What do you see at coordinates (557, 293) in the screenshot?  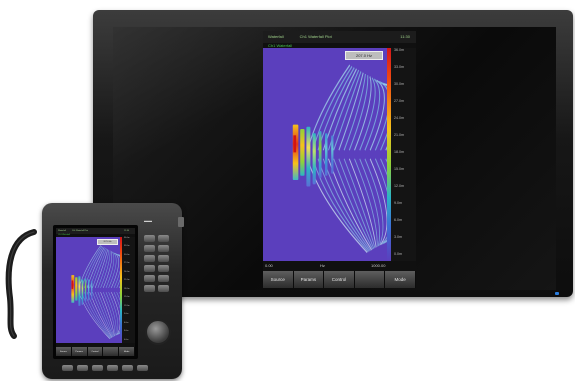 I see `power-led` at bounding box center [557, 293].